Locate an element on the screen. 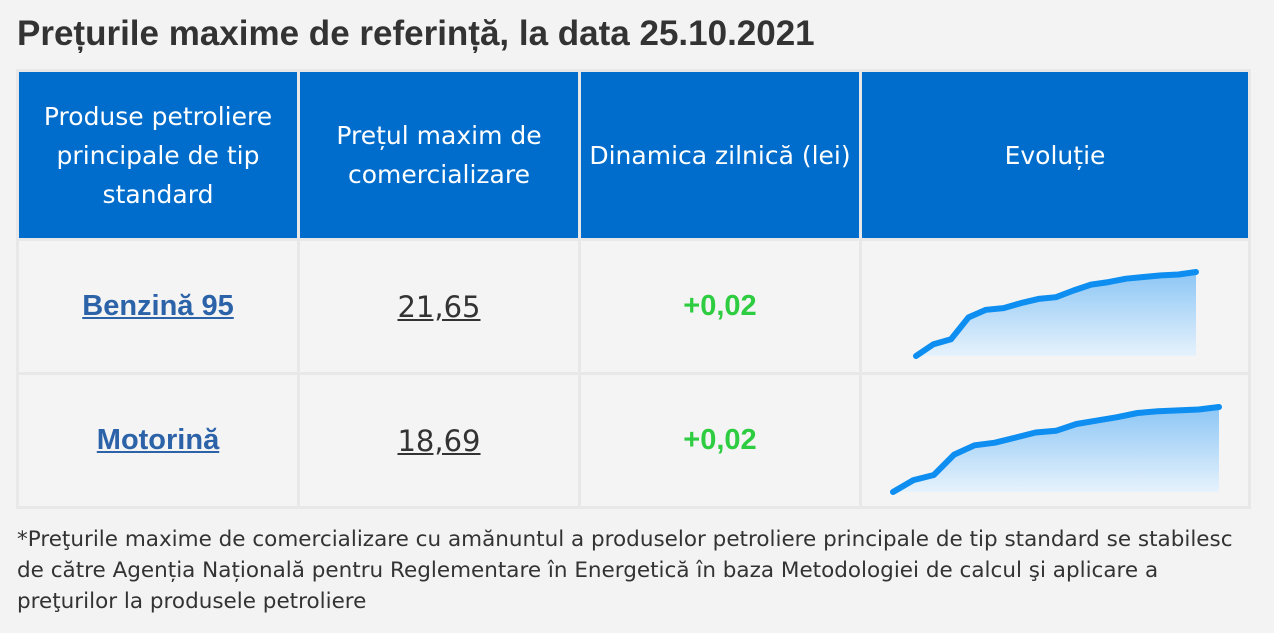  price-link-benzina-95: 21,65 is located at coordinates (439, 306).